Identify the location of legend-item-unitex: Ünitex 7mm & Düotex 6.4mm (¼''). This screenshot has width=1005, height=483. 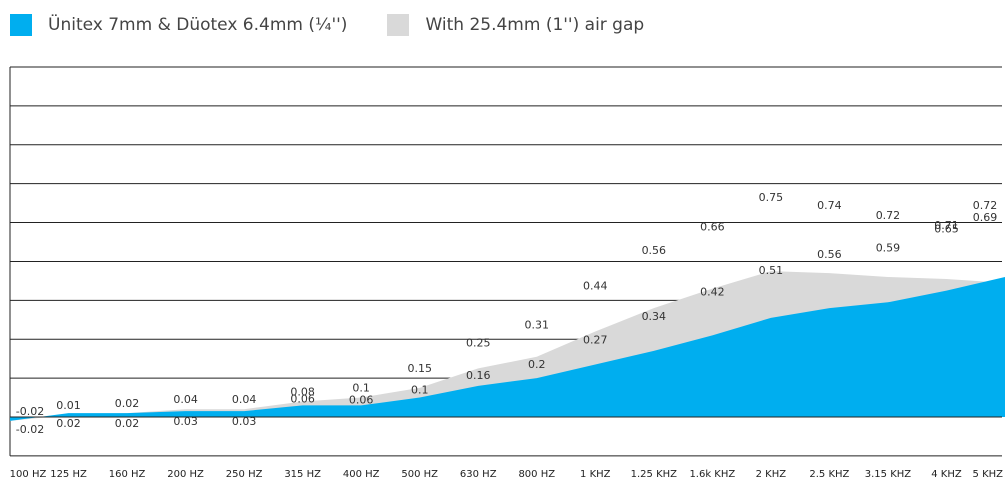
(178, 25).